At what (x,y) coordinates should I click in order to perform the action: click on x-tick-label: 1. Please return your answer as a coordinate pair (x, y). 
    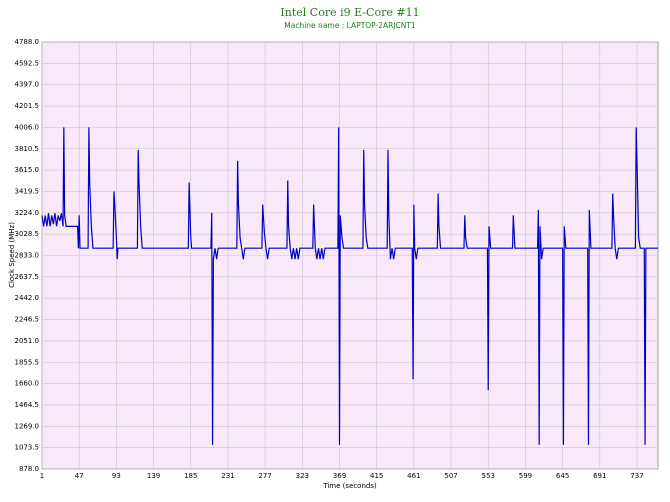
    Looking at the image, I should click on (42, 476).